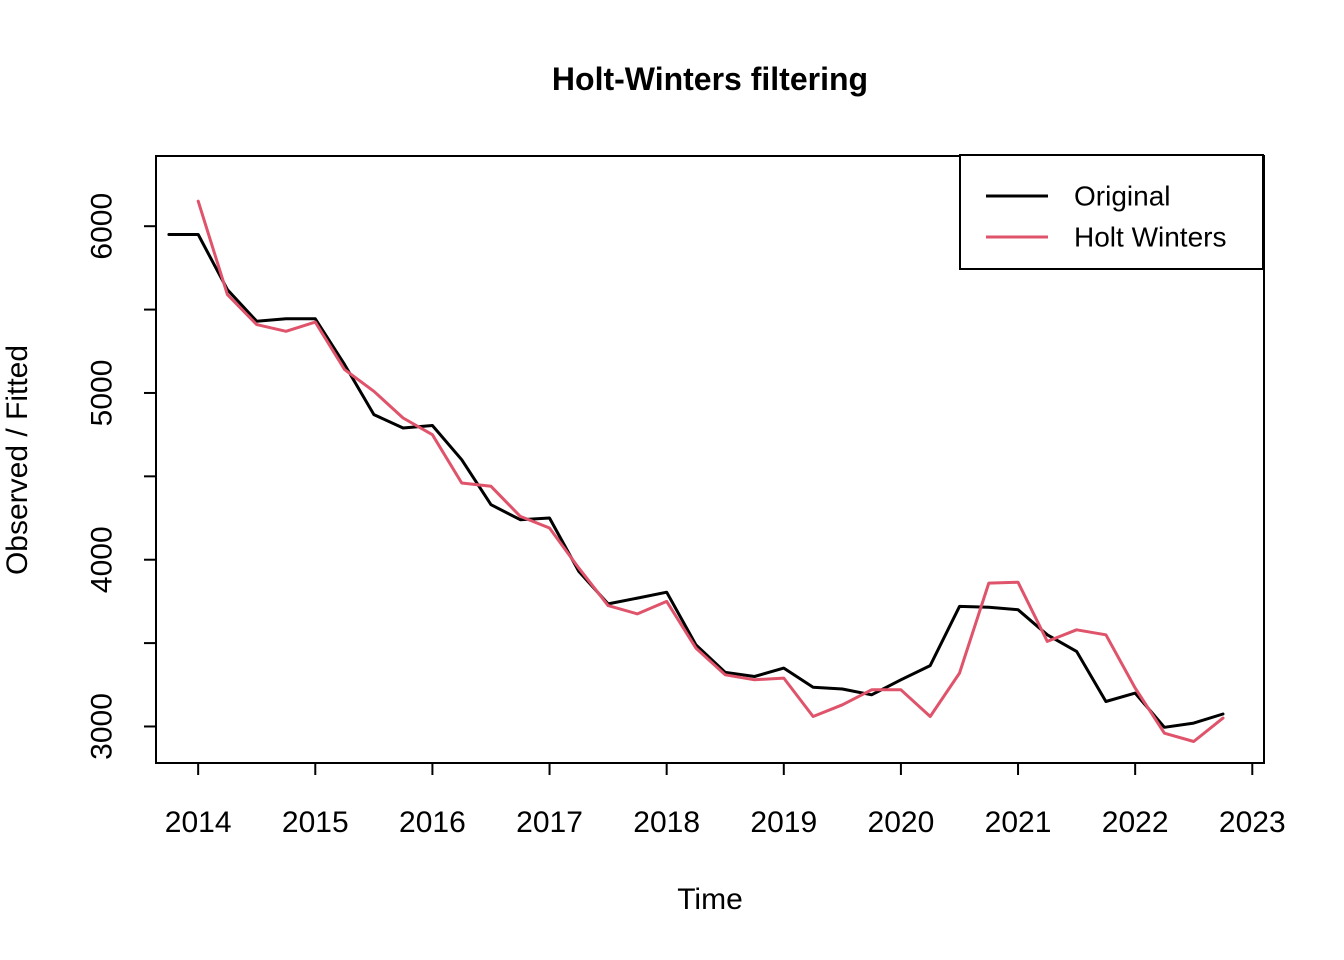 This screenshot has width=1344, height=960. I want to click on y-tick-label: 3000, so click(102, 726).